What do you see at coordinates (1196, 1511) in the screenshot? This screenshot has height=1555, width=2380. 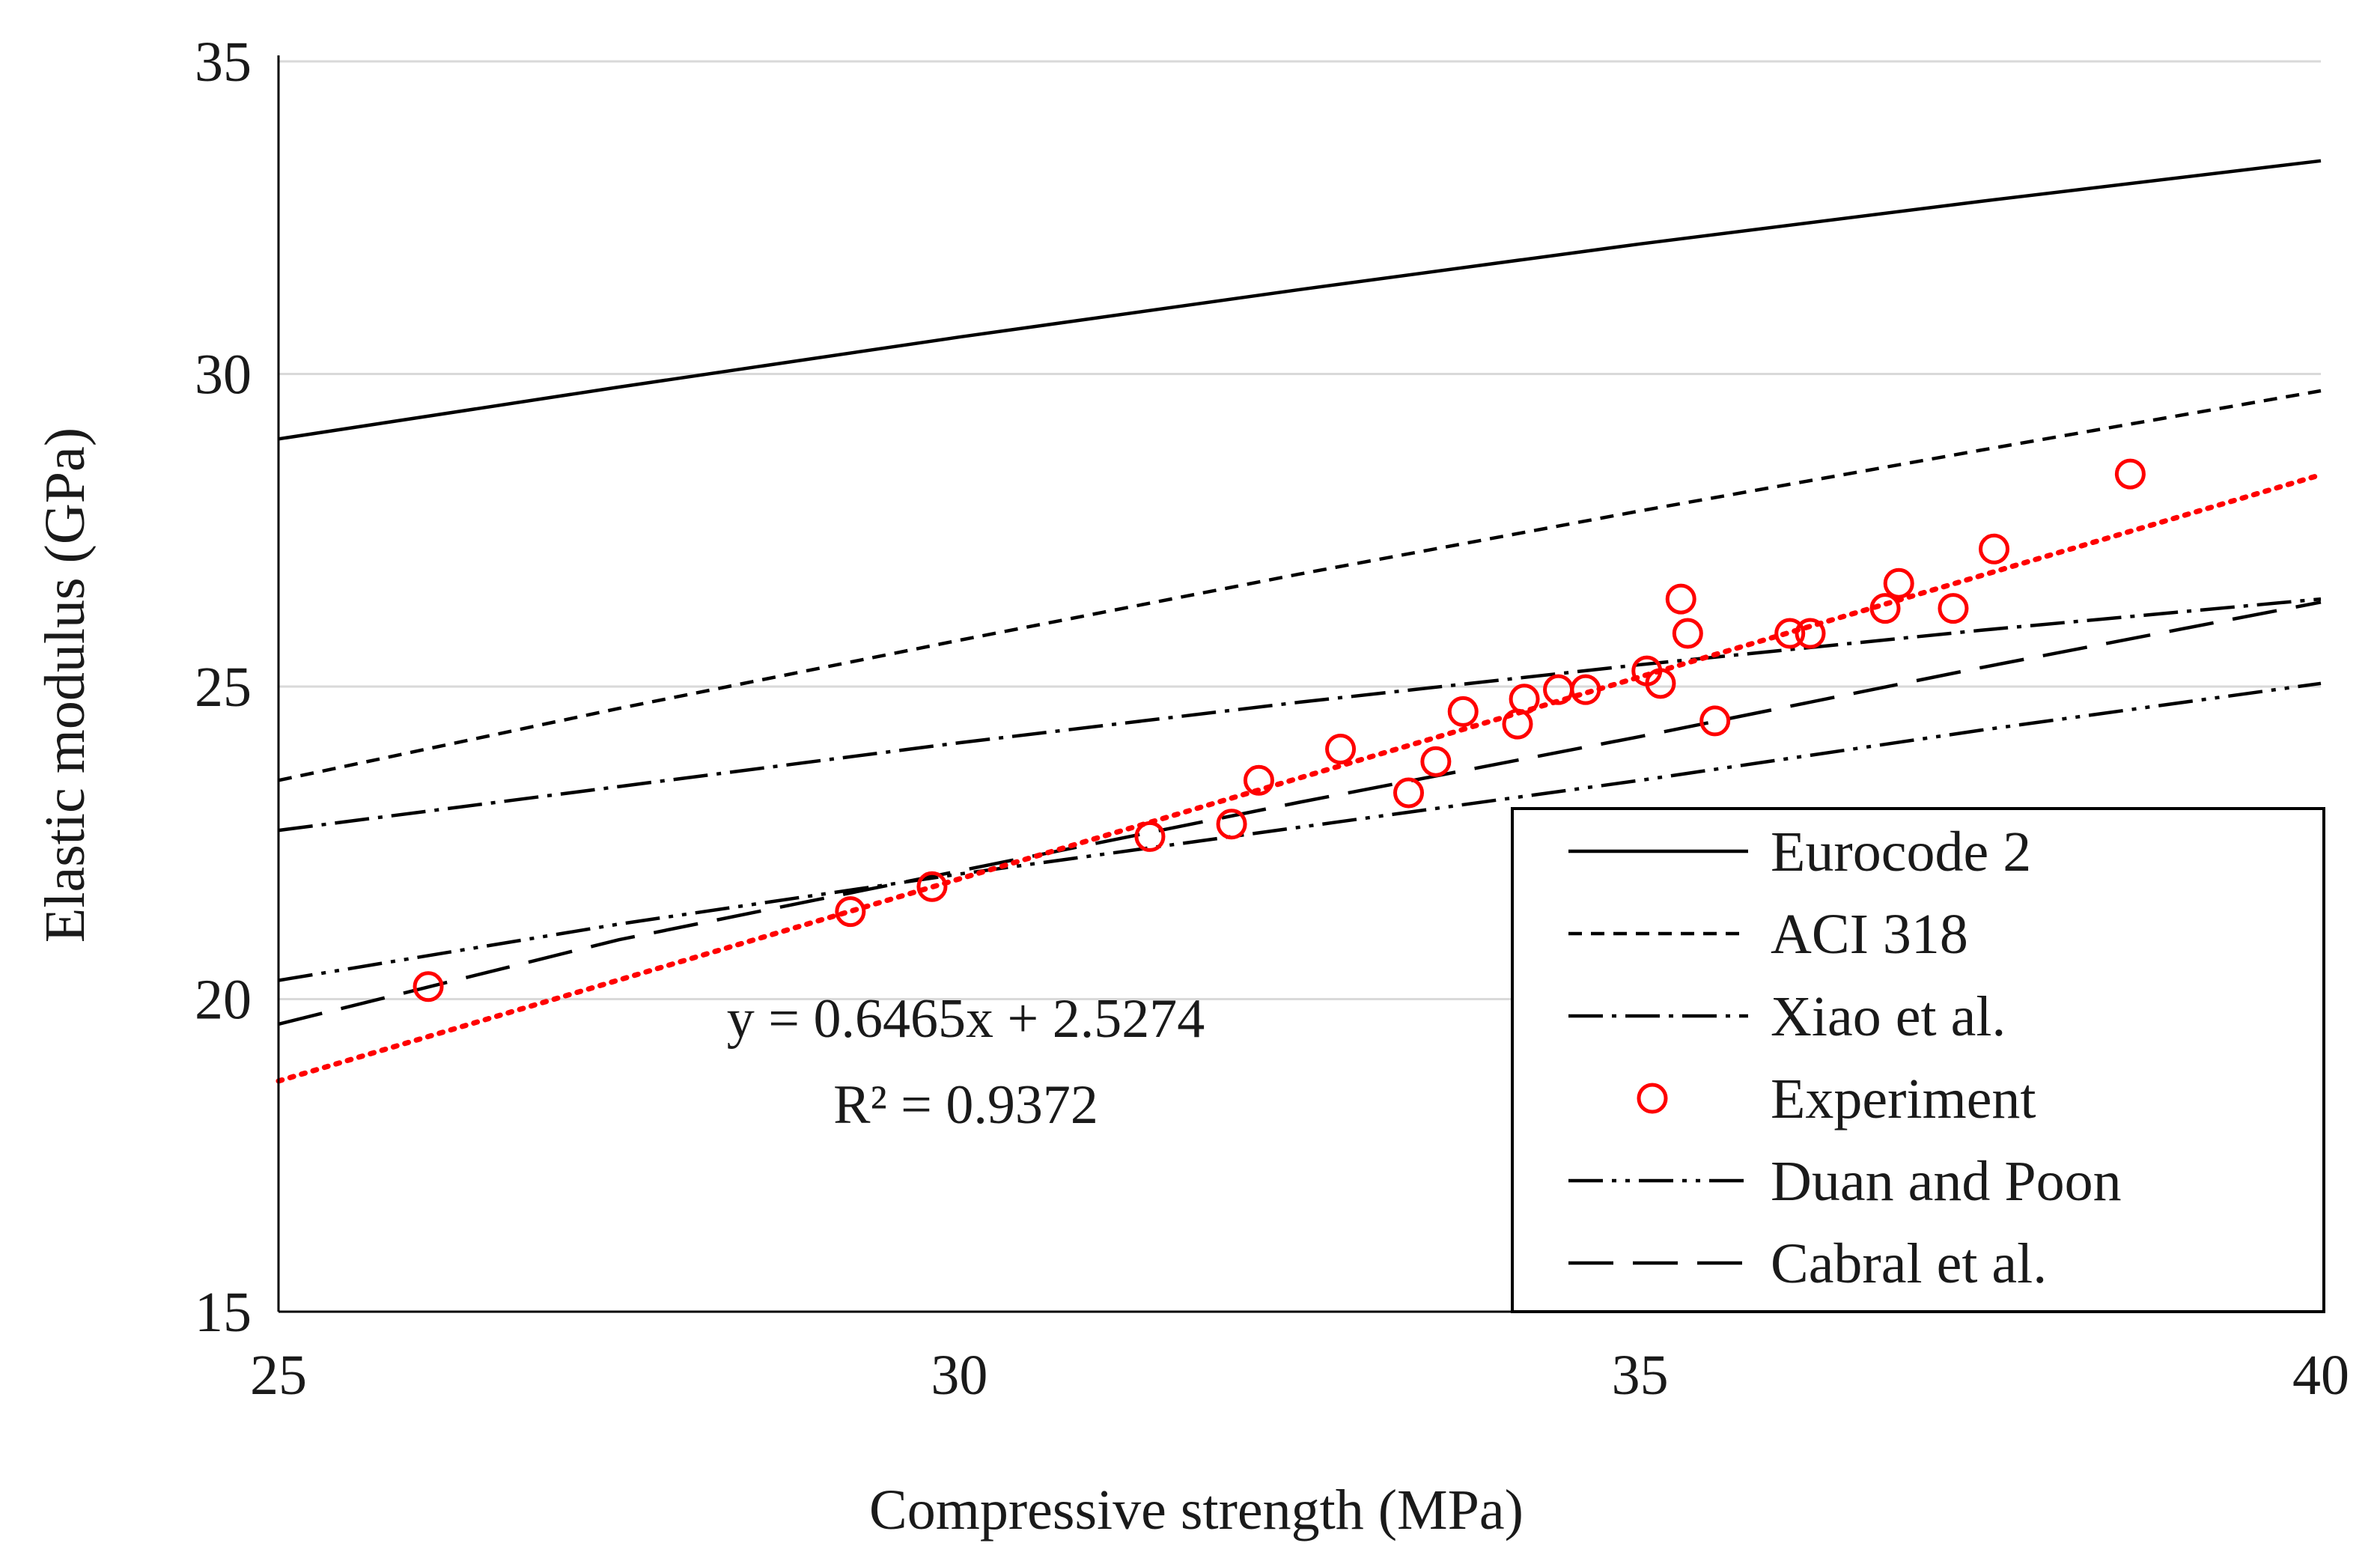 I see `x-axis-title: Compressive strength (MPa)` at bounding box center [1196, 1511].